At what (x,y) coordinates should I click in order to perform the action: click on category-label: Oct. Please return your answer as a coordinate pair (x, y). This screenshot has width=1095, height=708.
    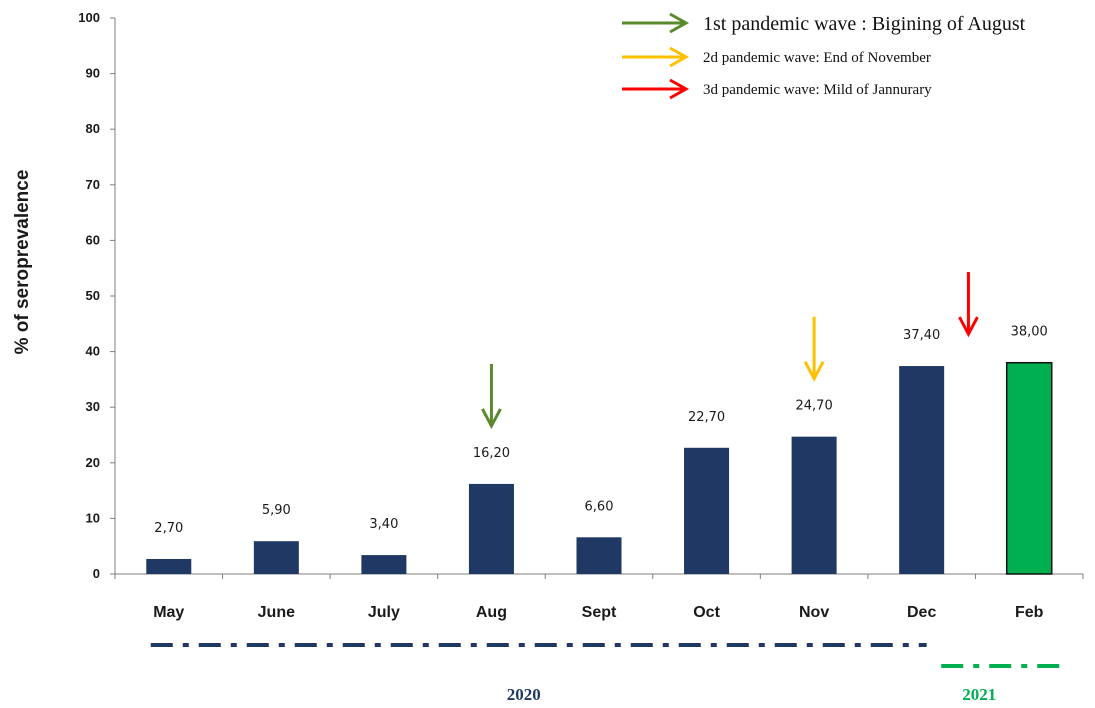
    Looking at the image, I should click on (706, 612).